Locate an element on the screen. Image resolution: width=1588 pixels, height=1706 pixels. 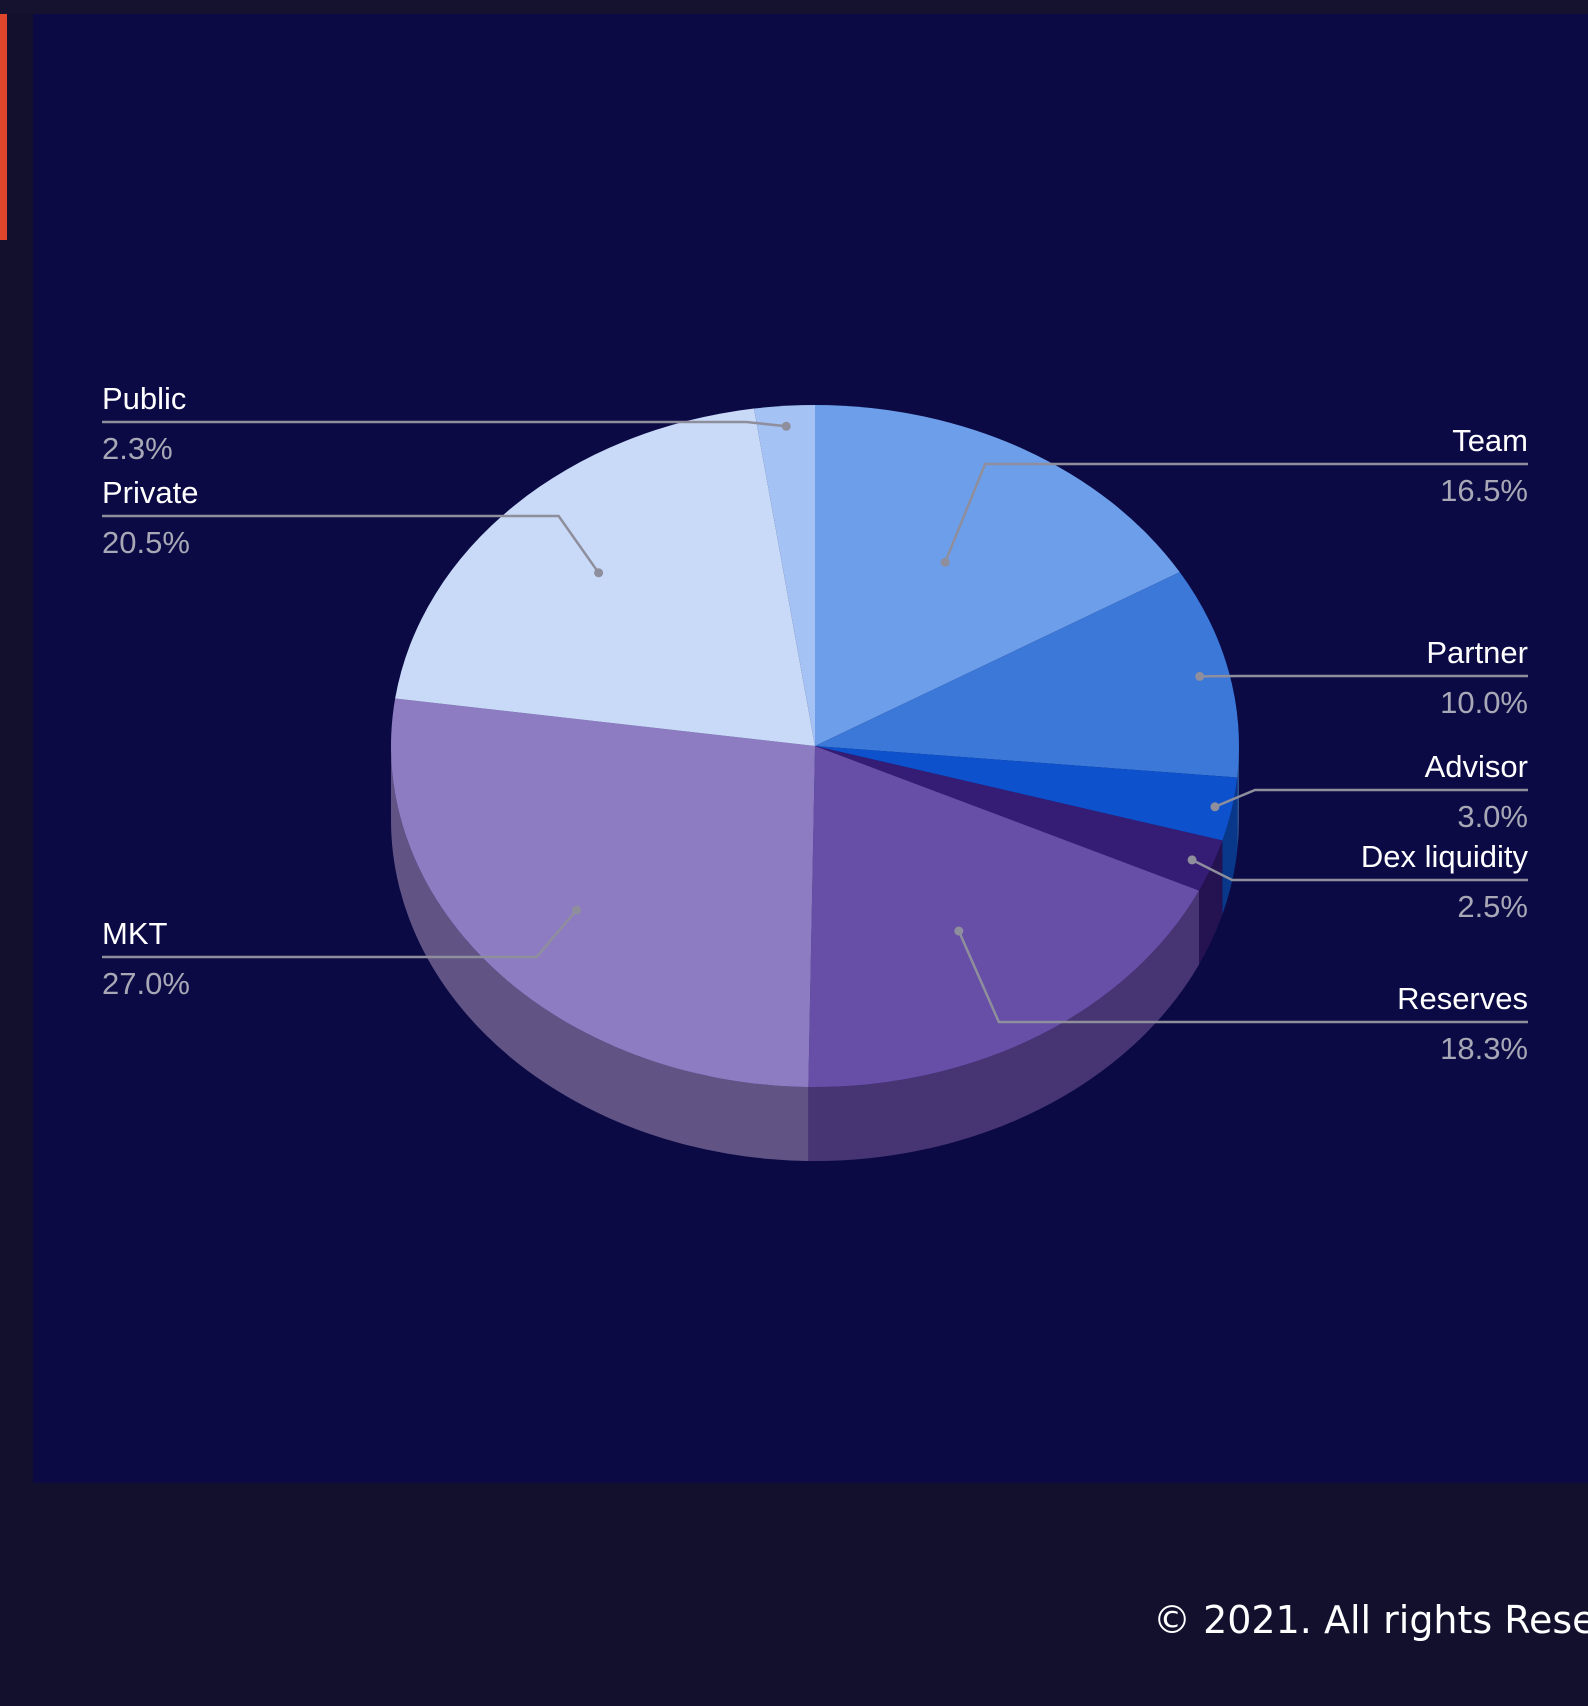
label-name-advisor: Advisor is located at coordinates (1476, 766).